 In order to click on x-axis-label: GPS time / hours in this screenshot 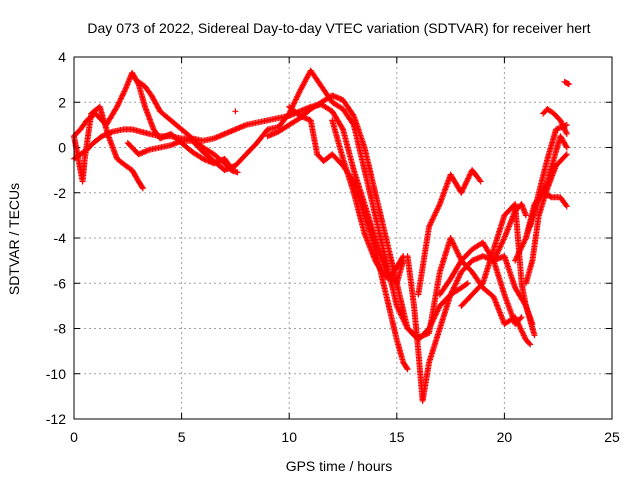, I will do `click(339, 466)`.